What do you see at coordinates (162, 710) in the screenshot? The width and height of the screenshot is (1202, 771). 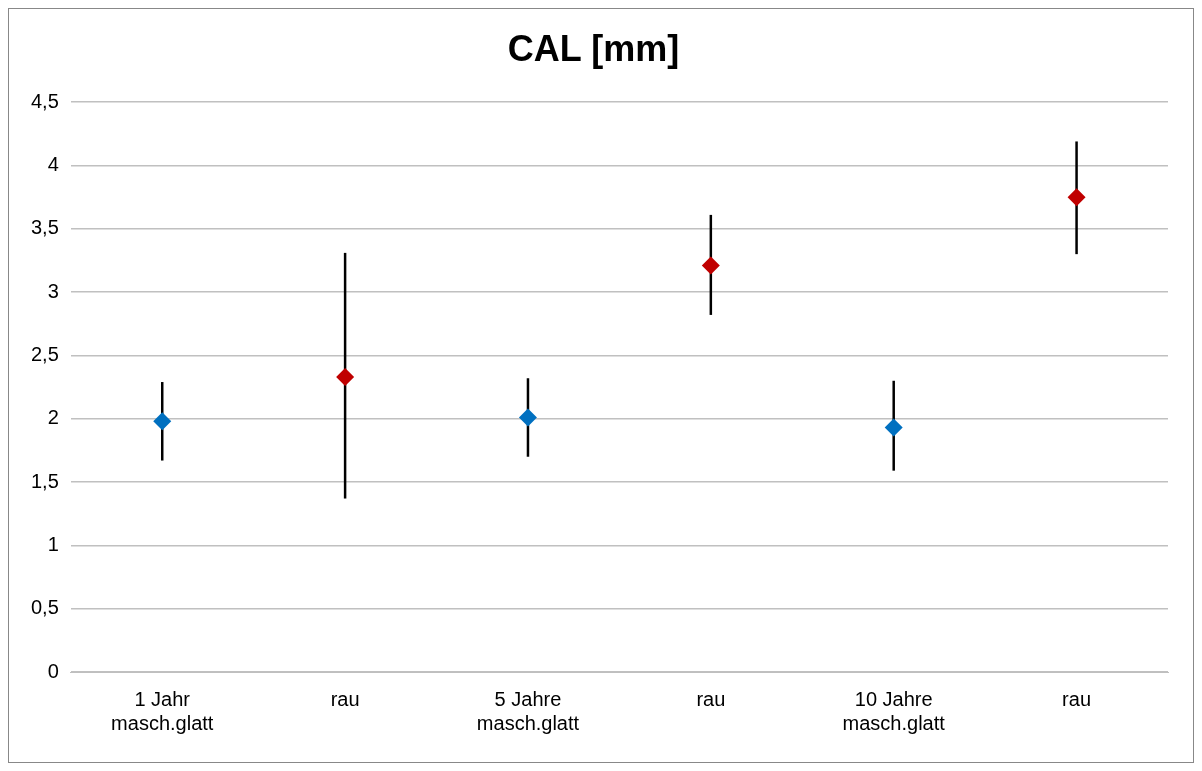 I see `x-tick-label: 1 Jahr masch.glatt` at bounding box center [162, 710].